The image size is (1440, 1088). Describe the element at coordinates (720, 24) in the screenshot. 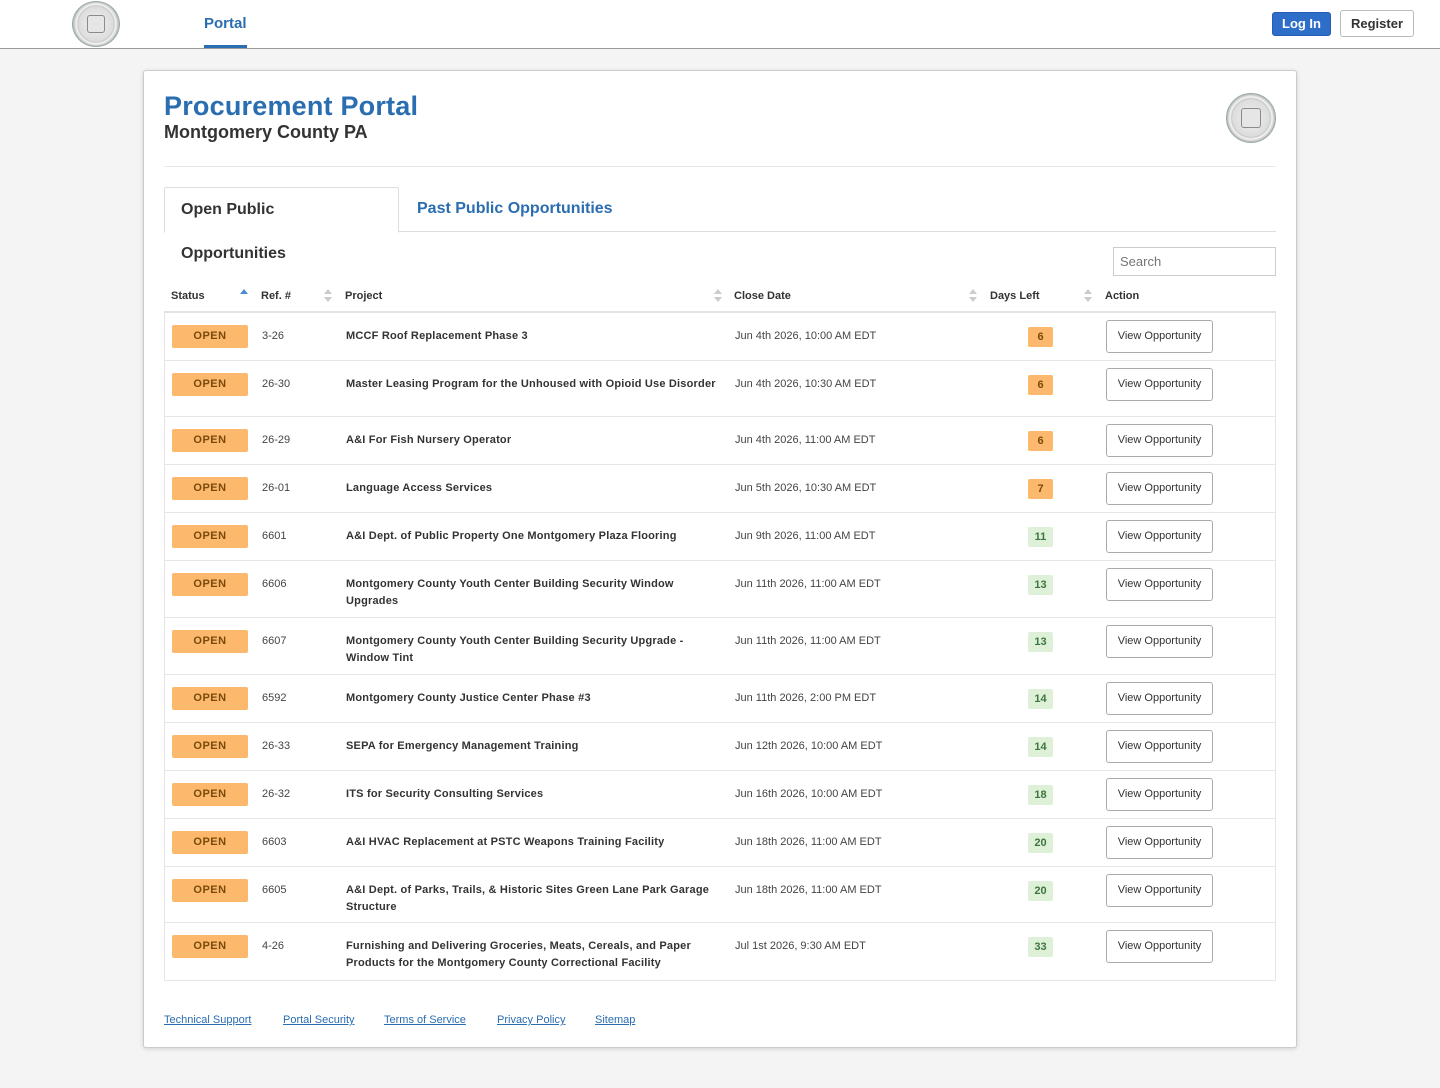

I see `top-navbar: Portal Log In Register` at that location.